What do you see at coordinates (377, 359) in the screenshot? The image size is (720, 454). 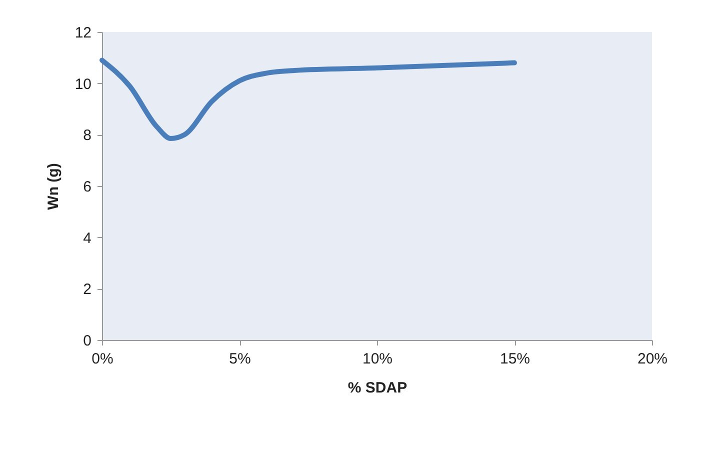 I see `x-tick-label: 10%` at bounding box center [377, 359].